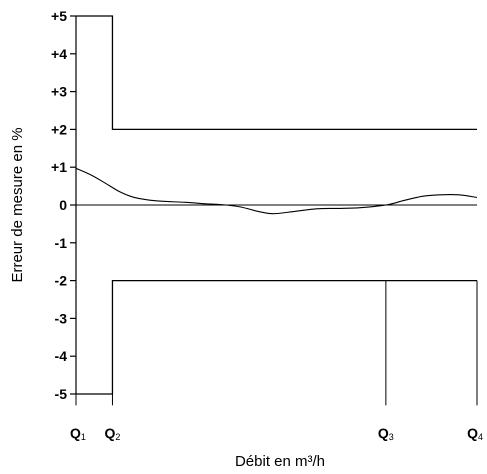  What do you see at coordinates (280, 461) in the screenshot?
I see `x-axis-title: Débit en m³/h` at bounding box center [280, 461].